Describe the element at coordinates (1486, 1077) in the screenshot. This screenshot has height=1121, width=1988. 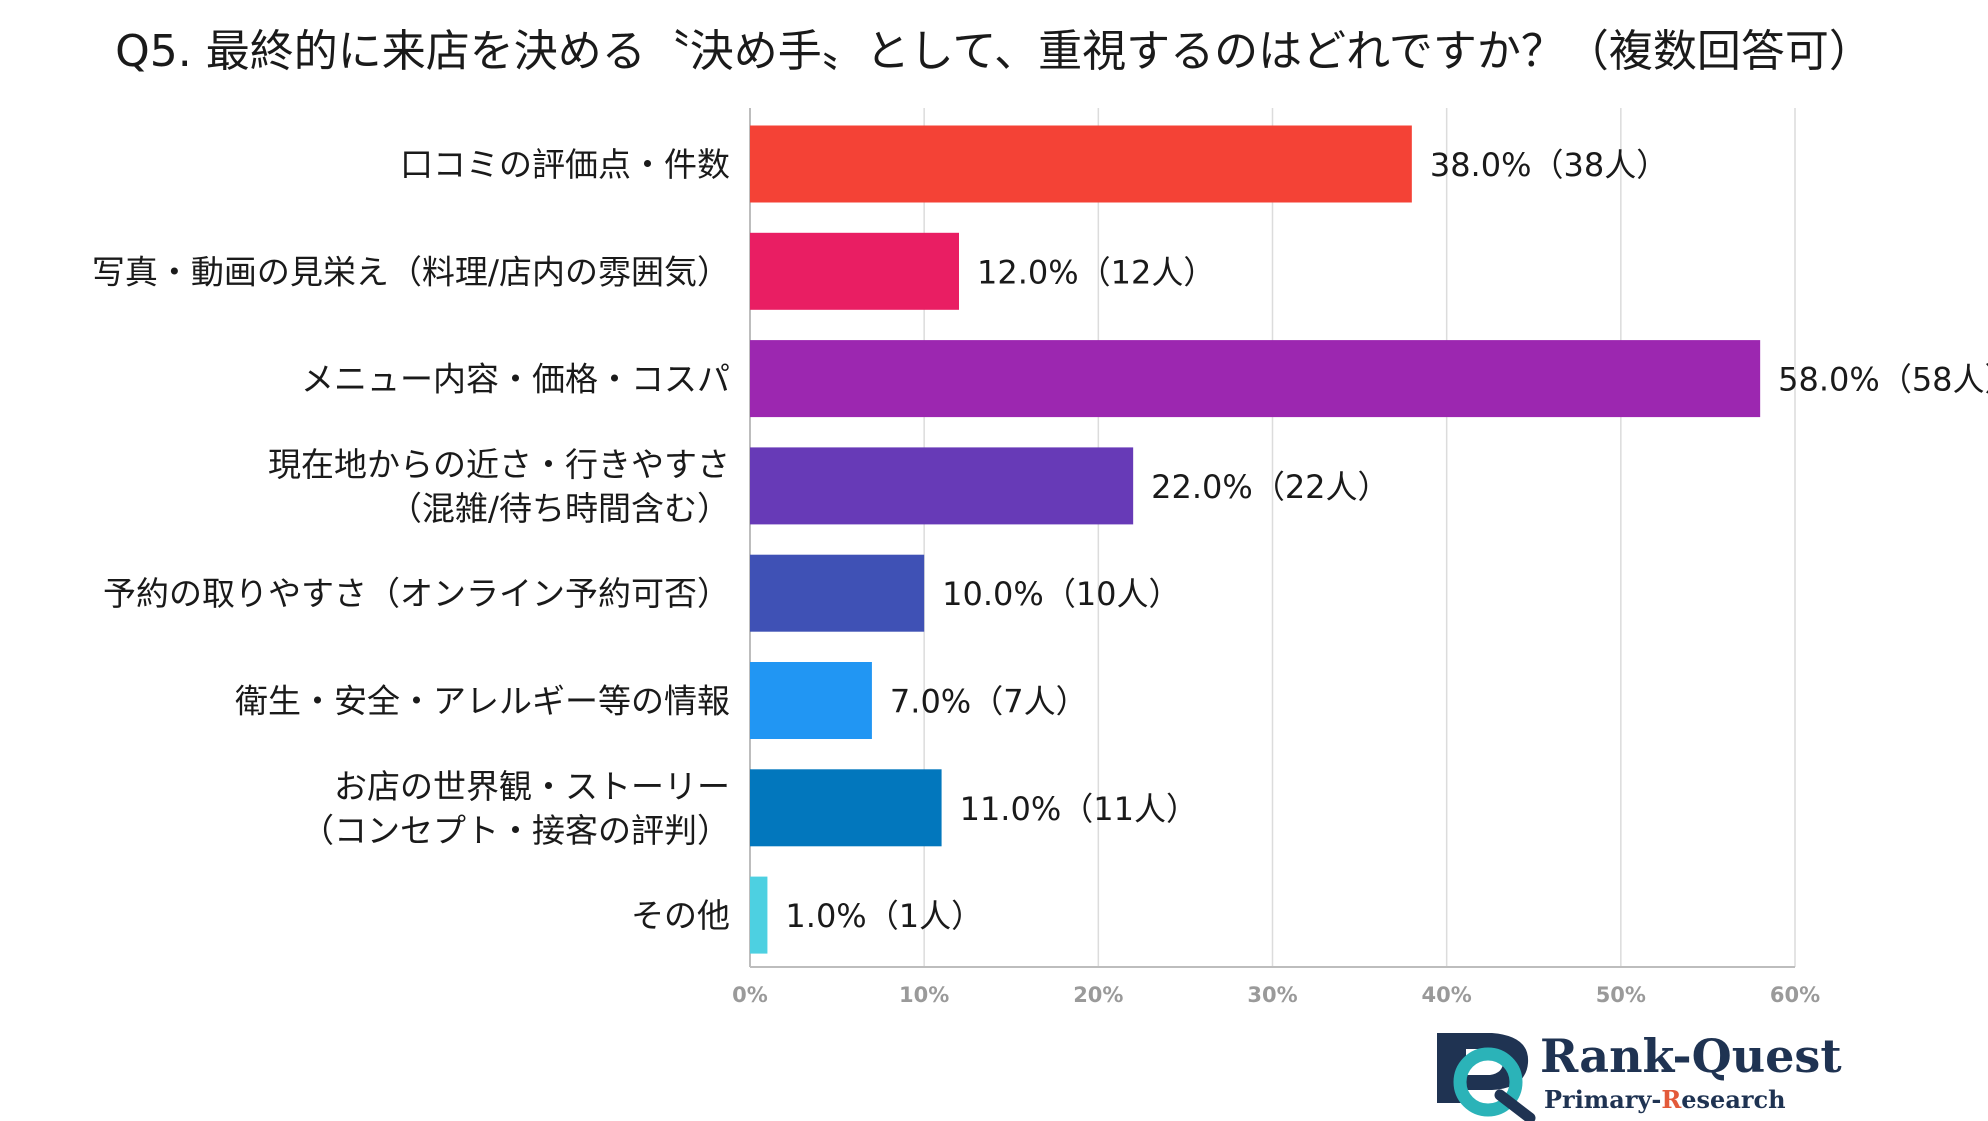
I see `rank-quest-logo-mark` at that location.